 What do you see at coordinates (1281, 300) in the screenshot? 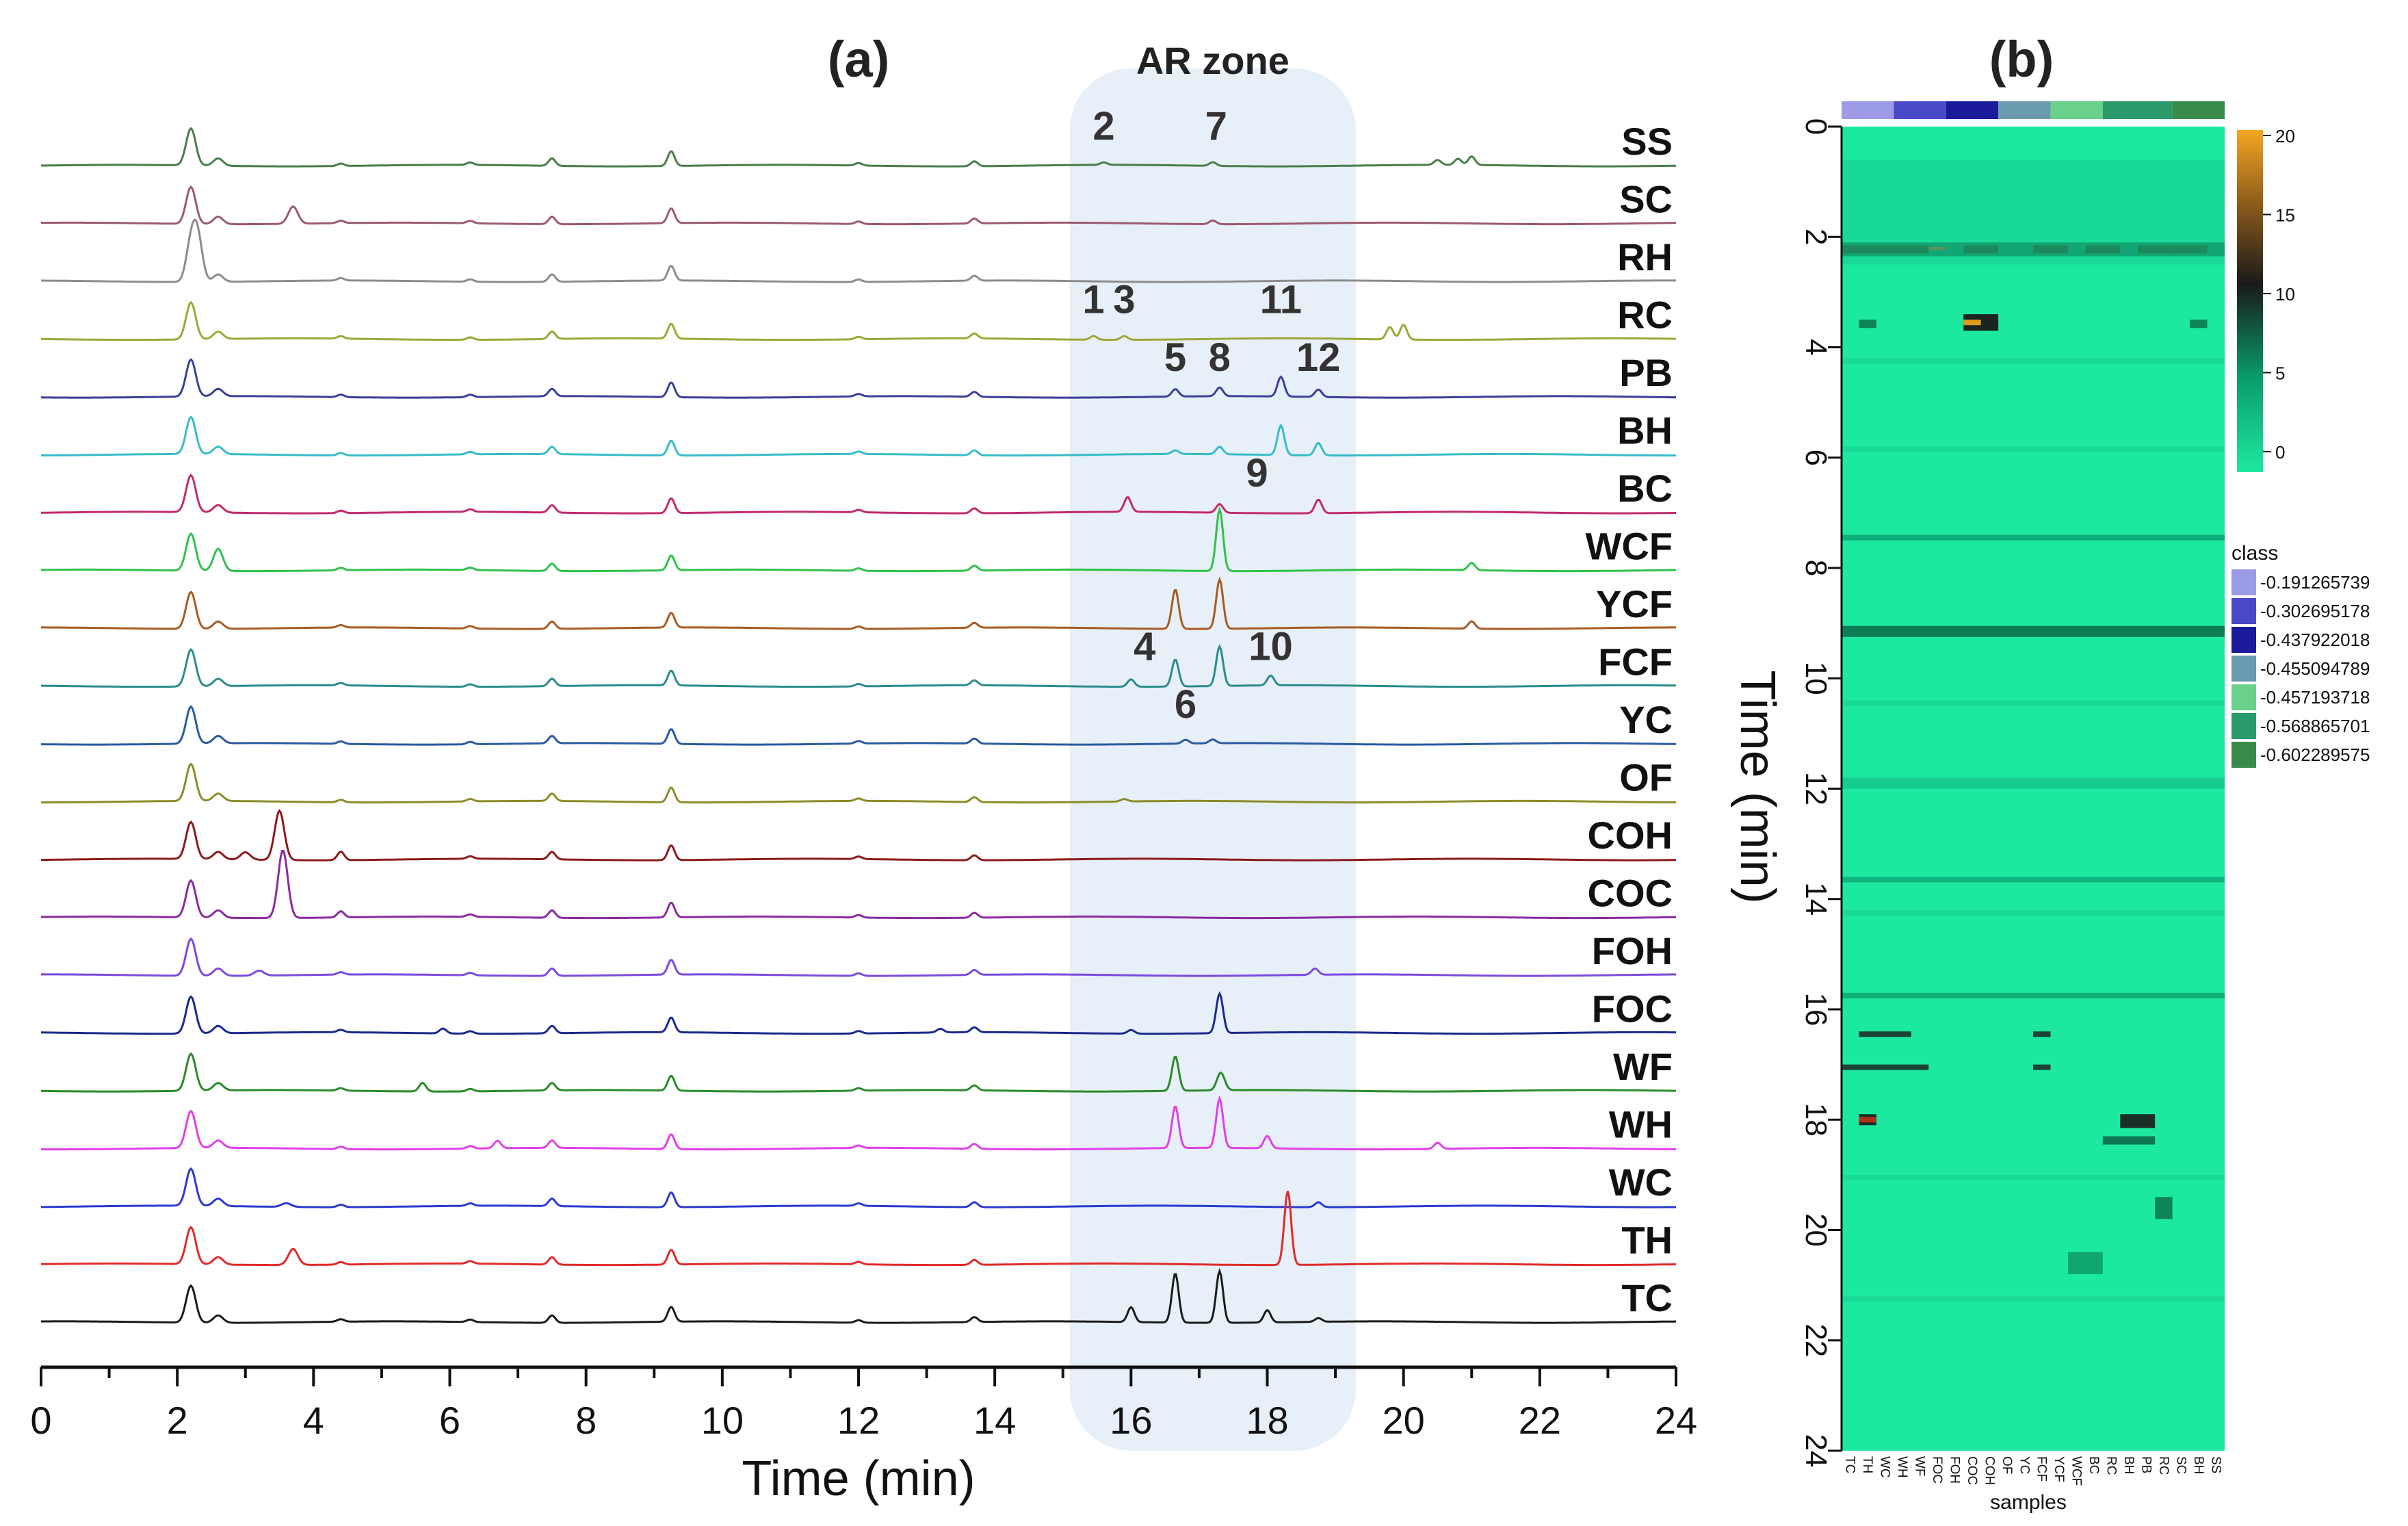
I see `peak-label-11: 11` at bounding box center [1281, 300].